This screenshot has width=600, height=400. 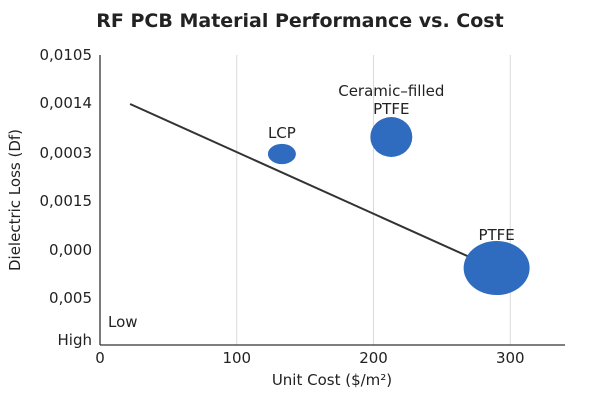 What do you see at coordinates (123, 322) in the screenshot?
I see `annotation-low: Low` at bounding box center [123, 322].